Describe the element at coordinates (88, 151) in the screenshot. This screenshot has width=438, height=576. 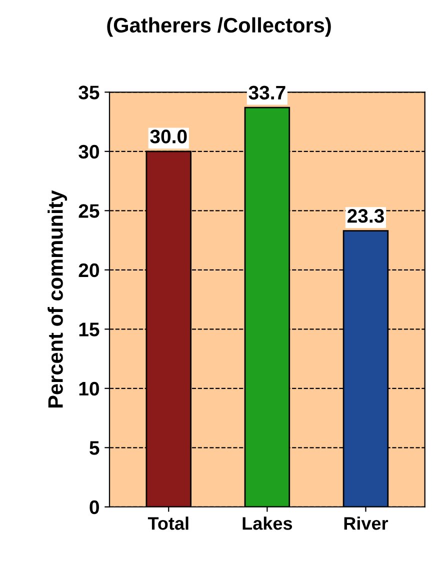
I see `y-tick-label: 30` at that location.